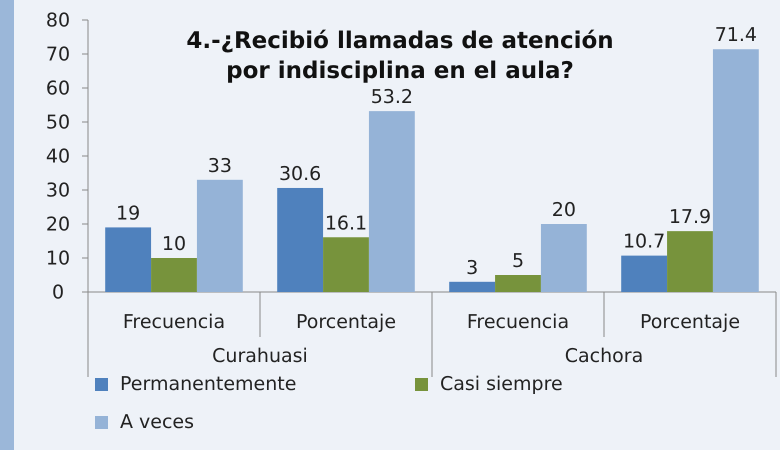 The height and width of the screenshot is (450, 780). What do you see at coordinates (58, 191) in the screenshot?
I see `y-tick-label: 30` at bounding box center [58, 191].